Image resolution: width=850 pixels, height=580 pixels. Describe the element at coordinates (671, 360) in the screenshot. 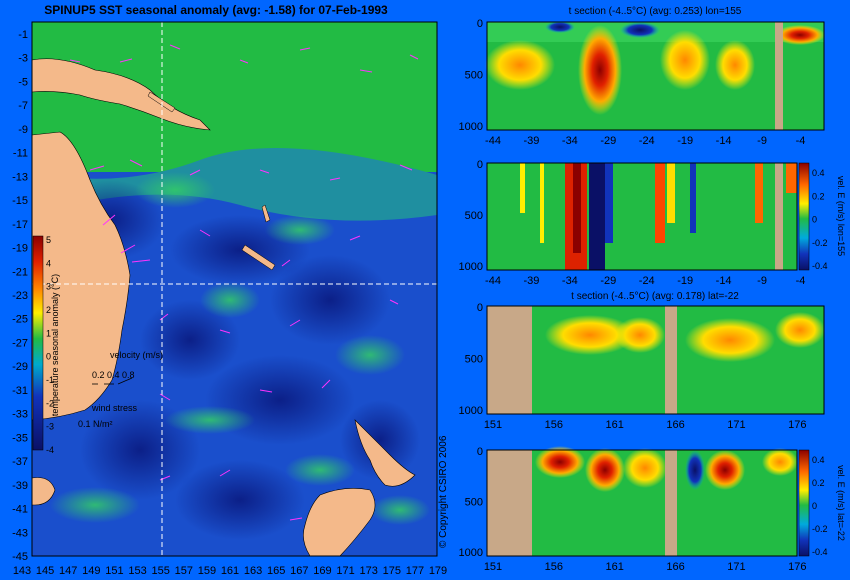

I see `panel3-land-mid` at that location.